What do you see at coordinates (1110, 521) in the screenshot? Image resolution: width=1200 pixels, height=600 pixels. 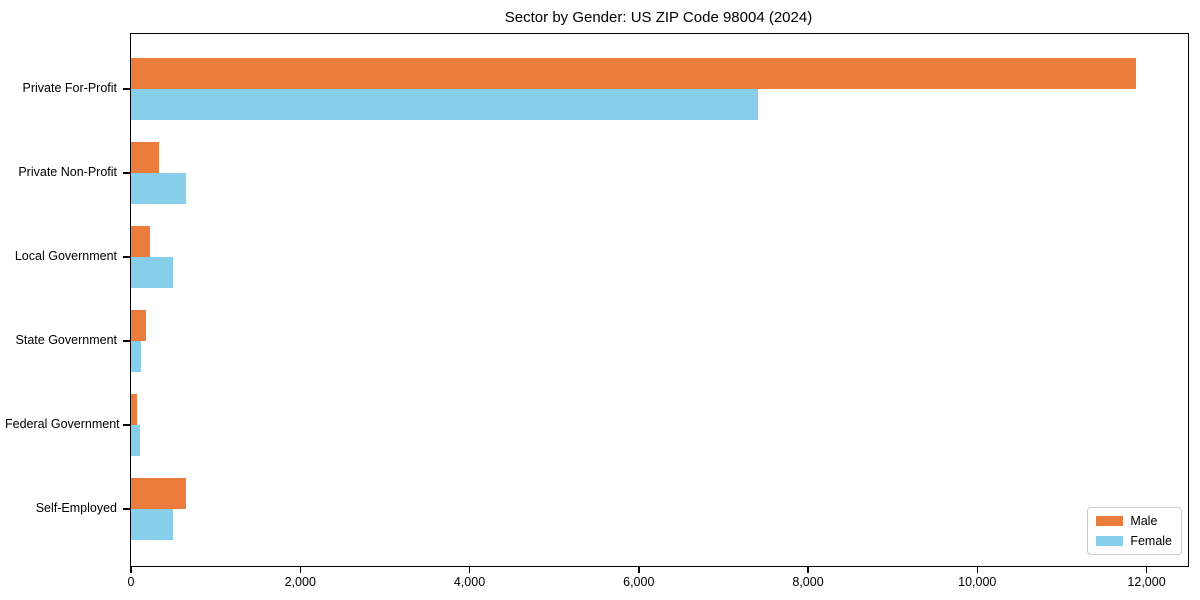 I see `male-swatch-icon` at bounding box center [1110, 521].